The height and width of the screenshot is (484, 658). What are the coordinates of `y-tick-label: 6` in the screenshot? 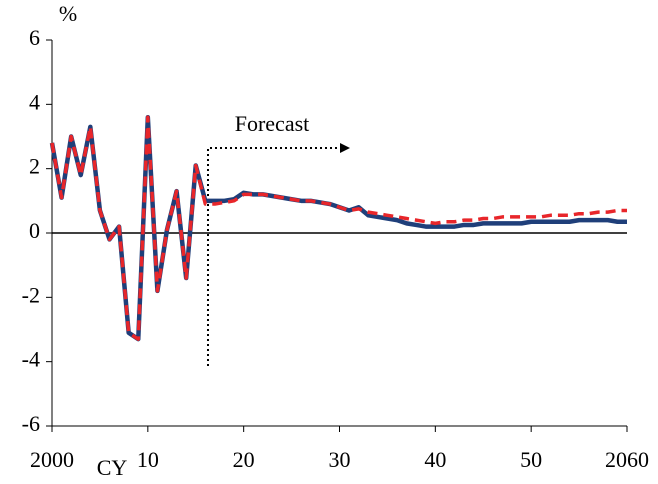 It's located at (34, 37).